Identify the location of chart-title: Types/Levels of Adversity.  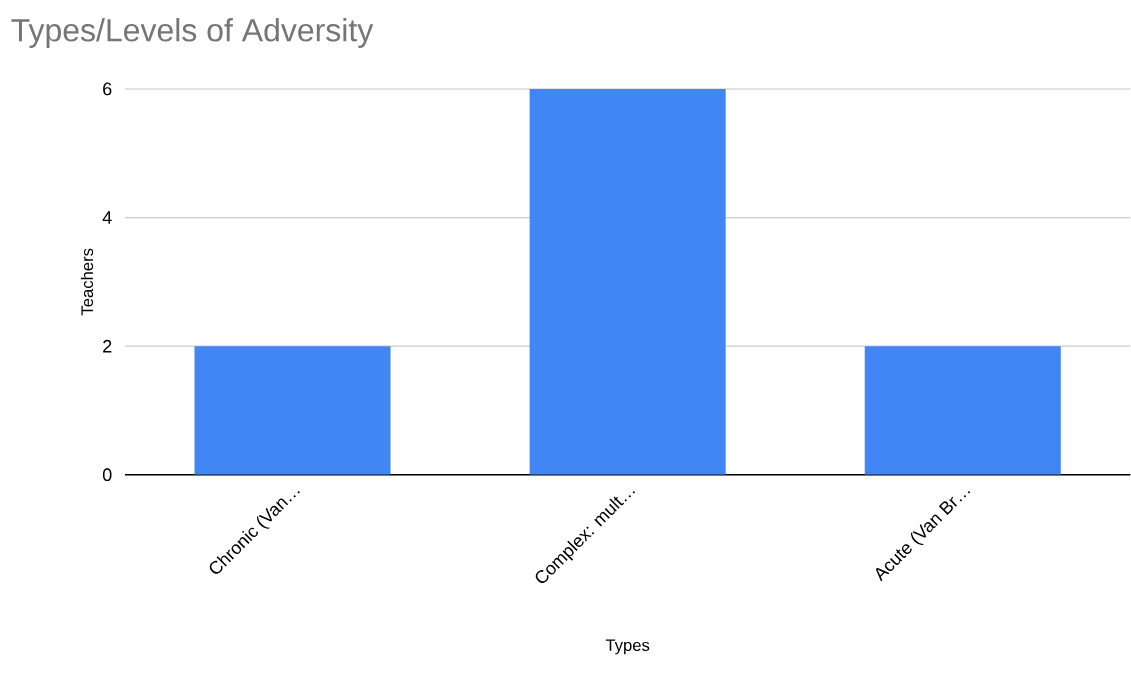
(192, 33).